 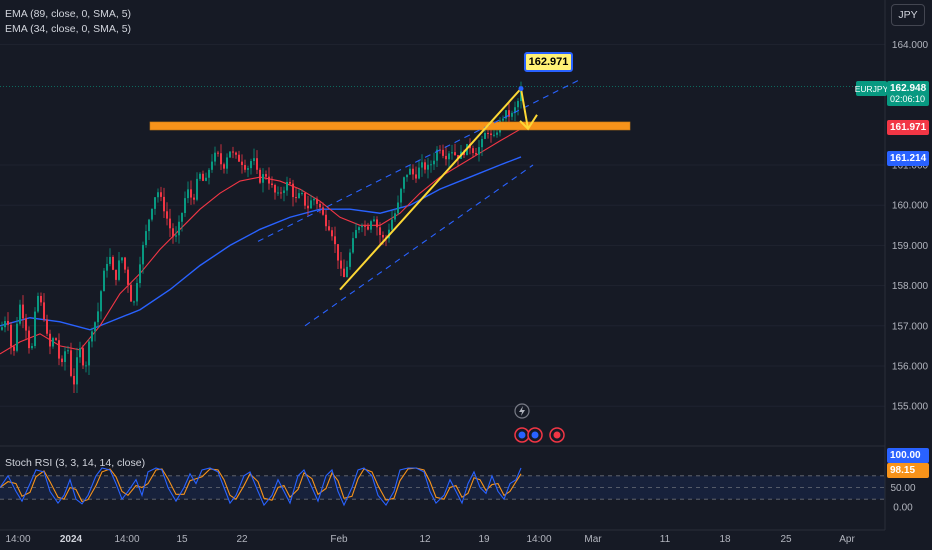 What do you see at coordinates (908, 15) in the screenshot?
I see `currency-button: JPY` at bounding box center [908, 15].